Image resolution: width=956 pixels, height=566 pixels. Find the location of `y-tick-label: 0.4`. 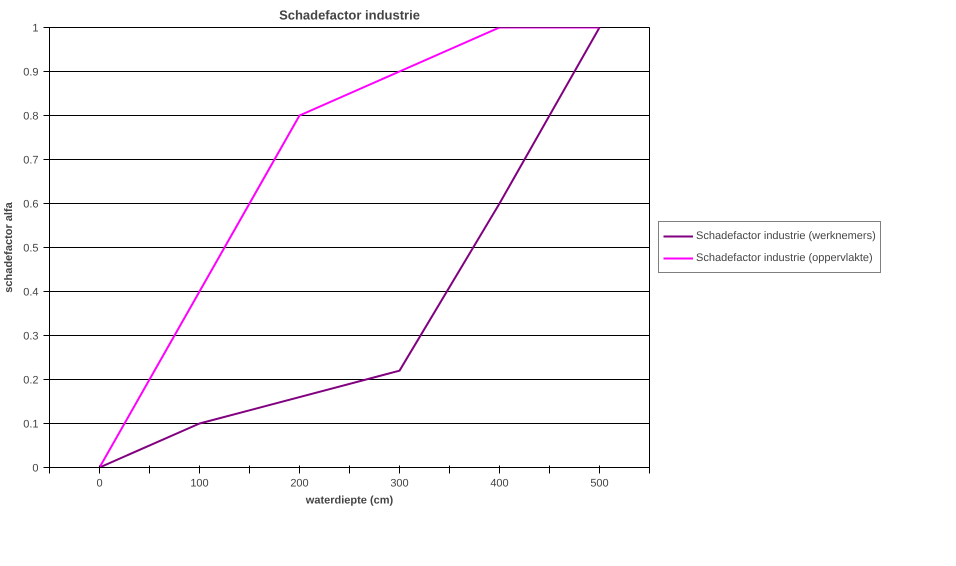

y-tick-label: 0.4 is located at coordinates (31, 292).